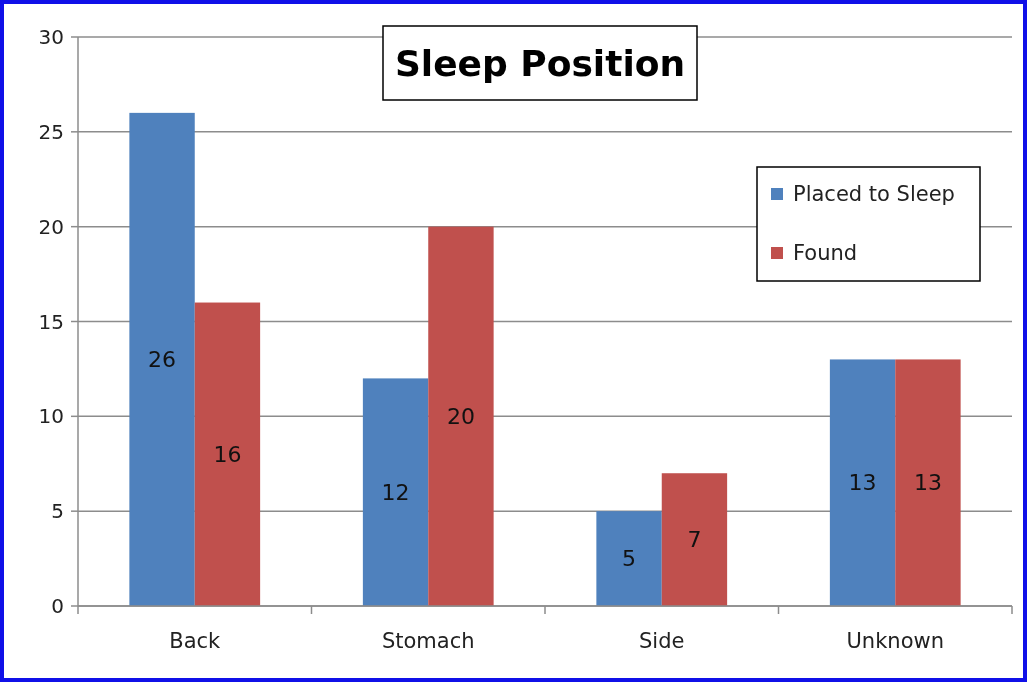 This screenshot has width=1027, height=682. I want to click on x-tick-label: Side, so click(662, 641).